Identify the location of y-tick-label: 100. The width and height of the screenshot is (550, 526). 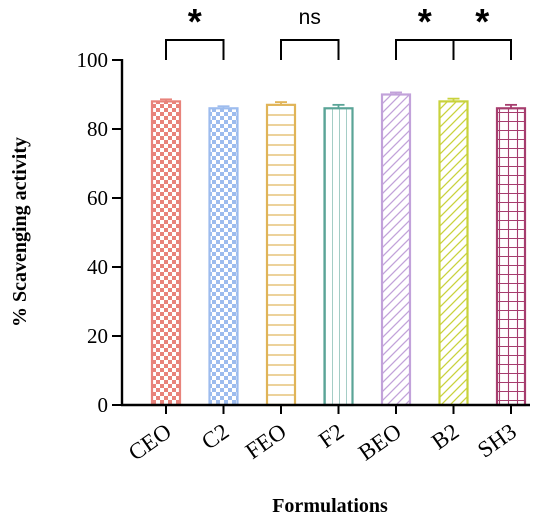
(93, 60).